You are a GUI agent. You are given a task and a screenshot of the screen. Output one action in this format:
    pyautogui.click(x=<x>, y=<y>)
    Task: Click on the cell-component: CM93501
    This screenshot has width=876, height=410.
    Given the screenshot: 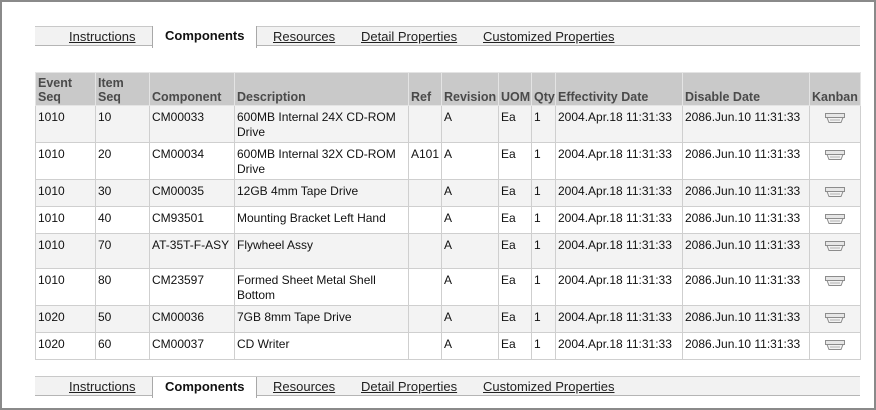 What is the action you would take?
    pyautogui.click(x=192, y=220)
    